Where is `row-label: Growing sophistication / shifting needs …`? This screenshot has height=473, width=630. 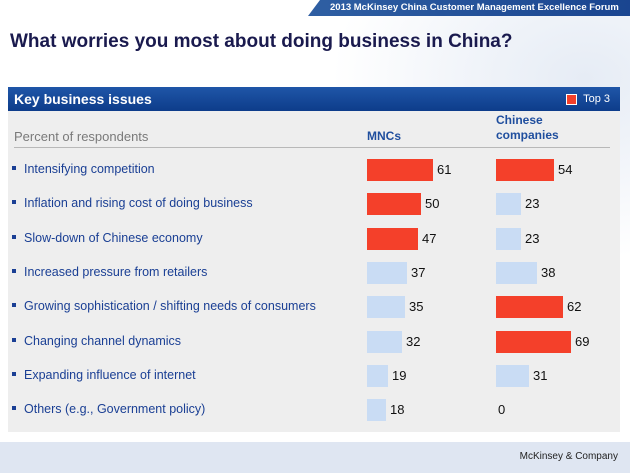
row-label: Growing sophistication / shifting needs … is located at coordinates (164, 306).